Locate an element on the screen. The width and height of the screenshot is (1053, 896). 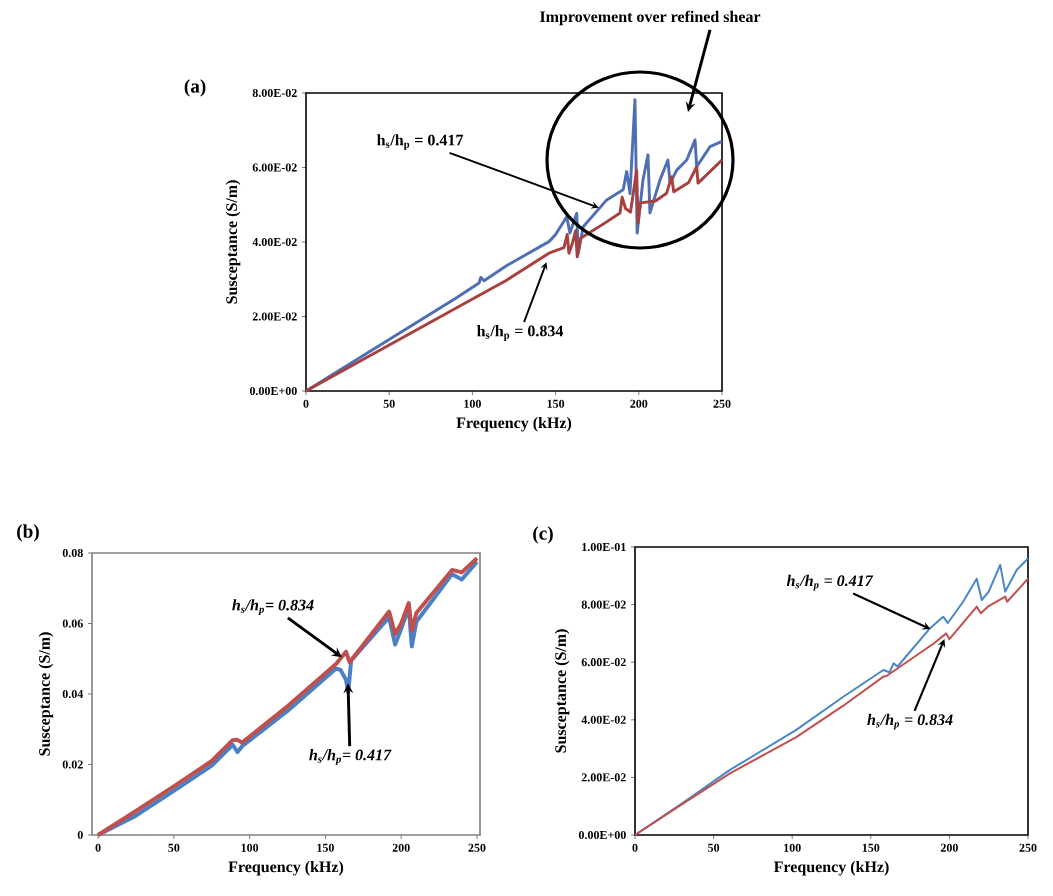
y-tick-label: 0.08 is located at coordinates (72, 553).